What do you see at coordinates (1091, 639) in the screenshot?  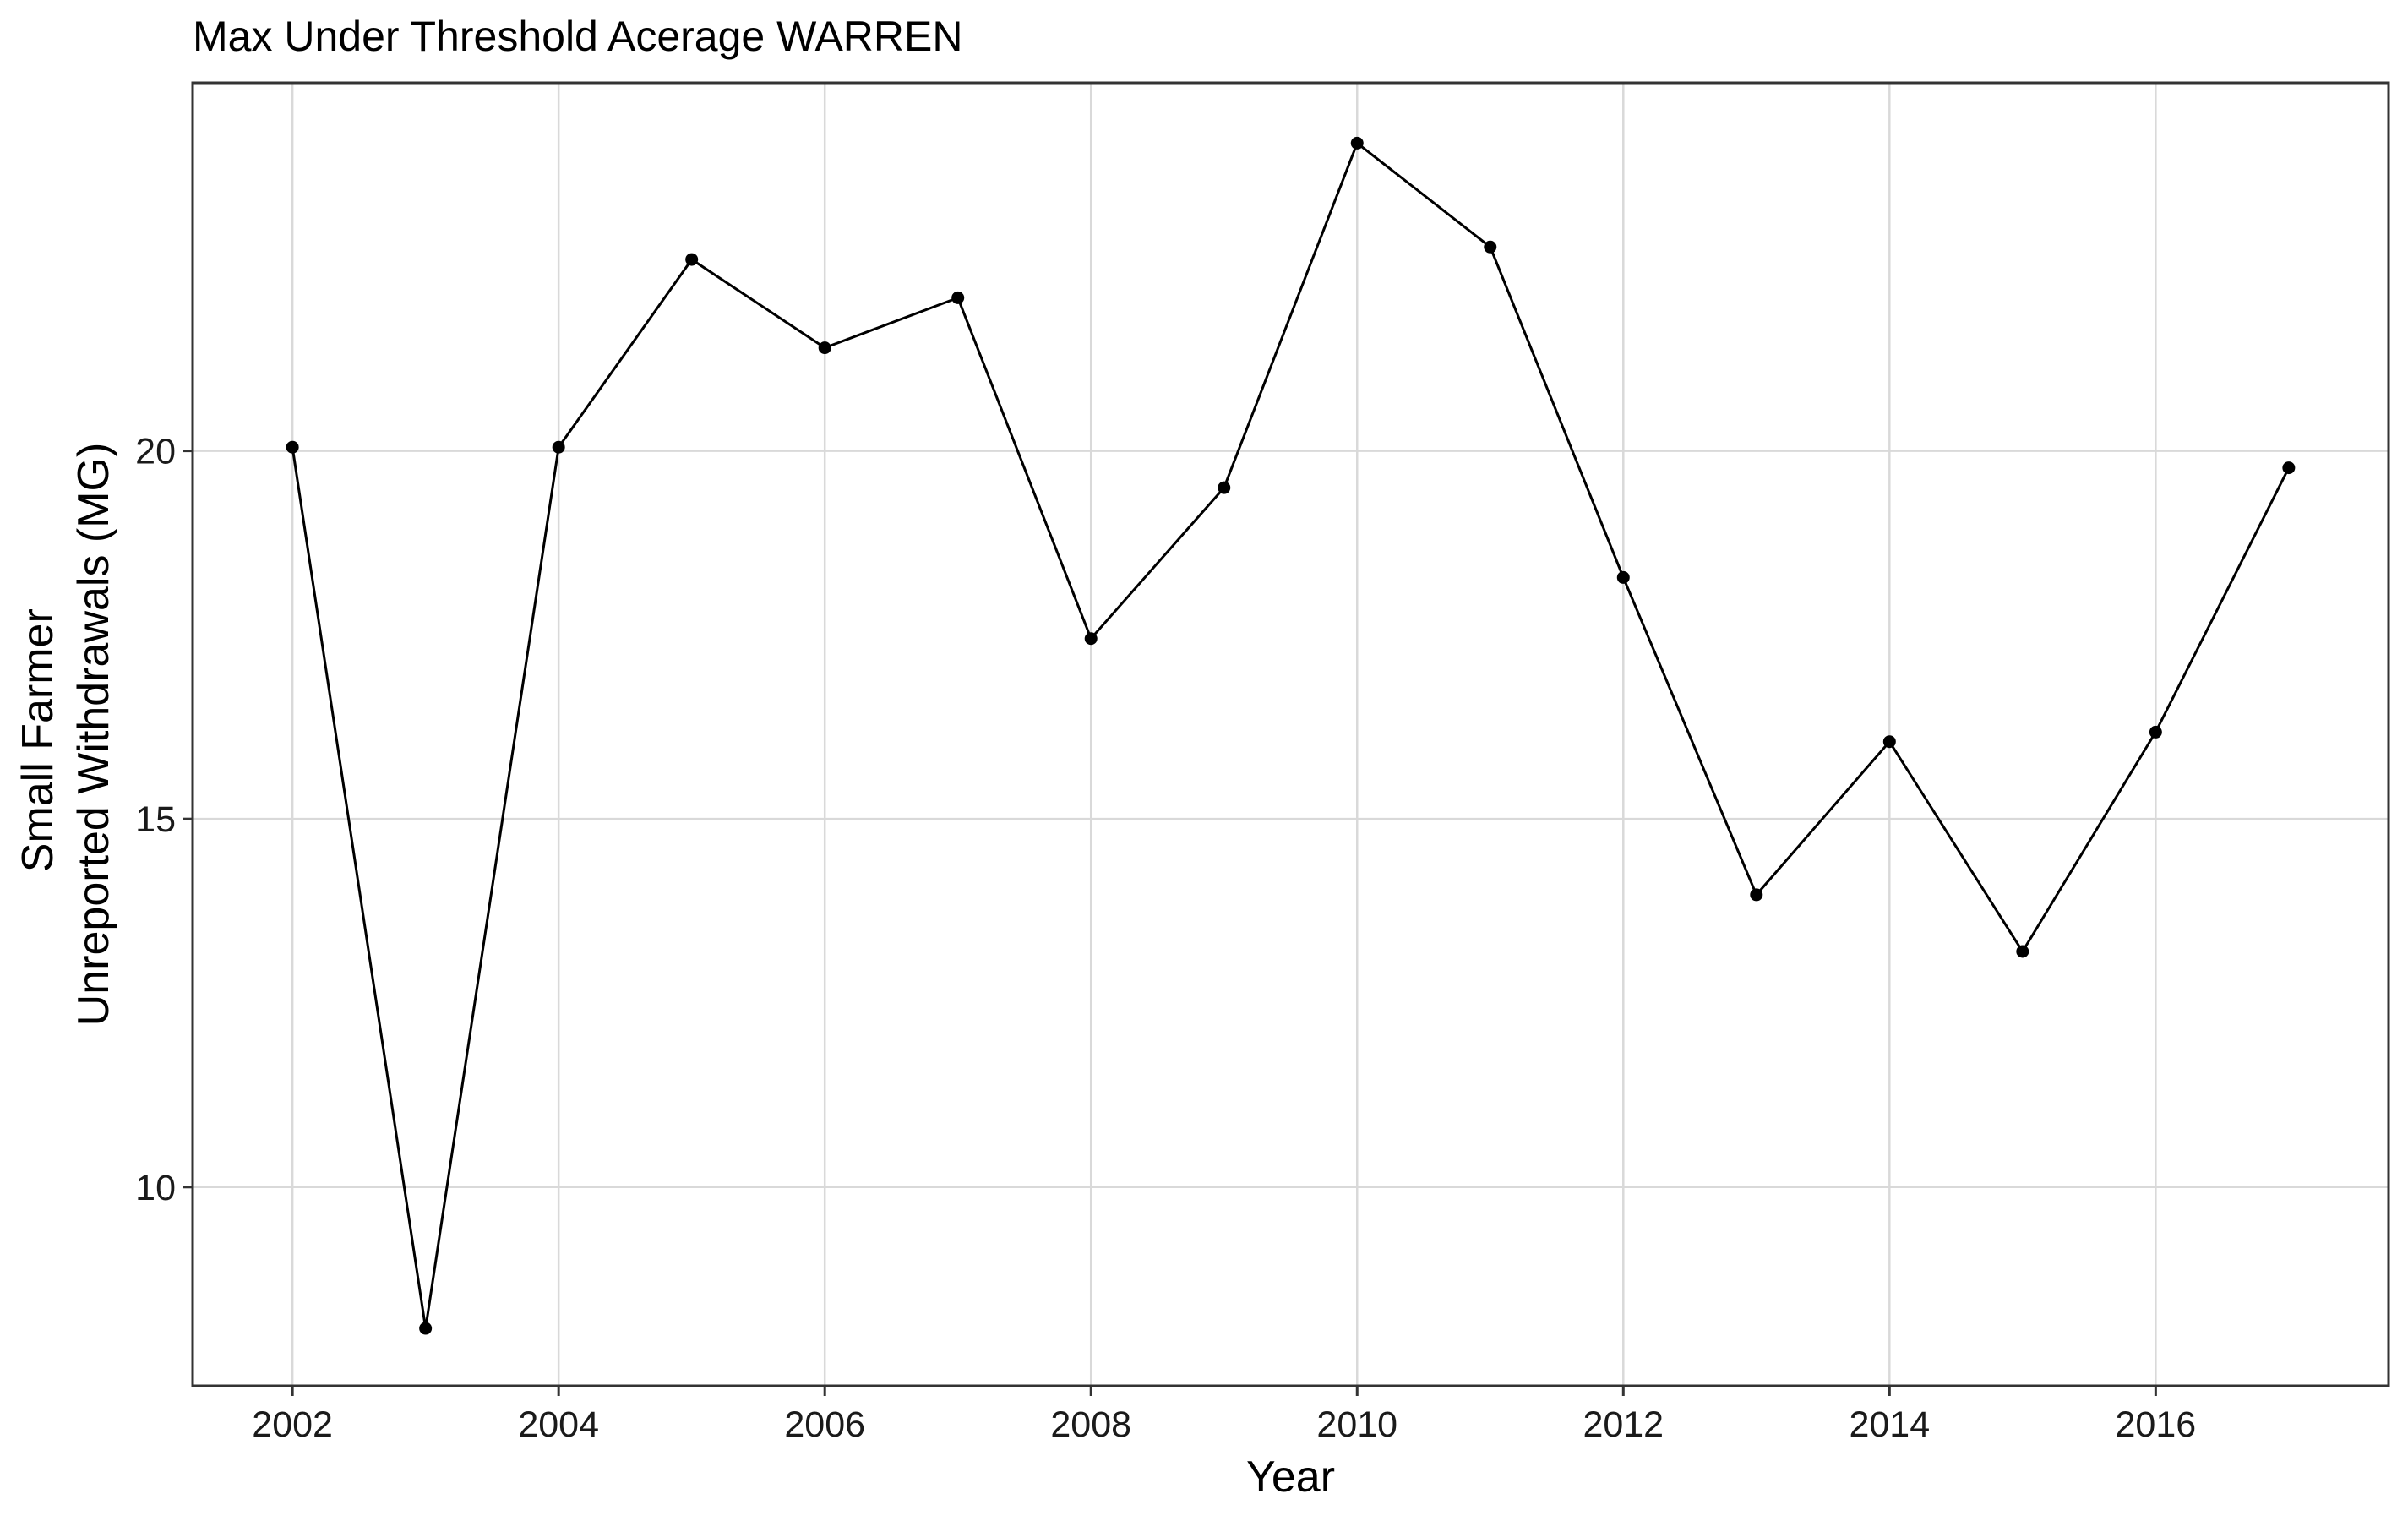 I see `data-point-2008` at bounding box center [1091, 639].